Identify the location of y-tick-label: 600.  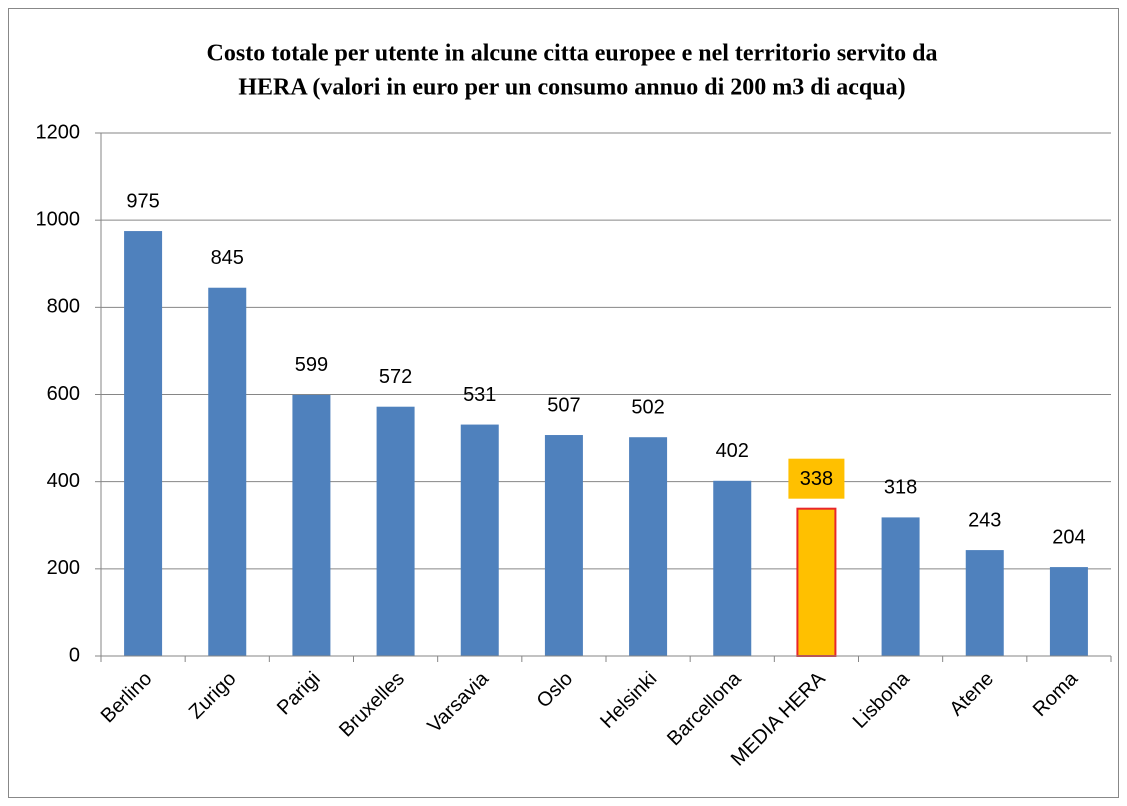
(63, 394).